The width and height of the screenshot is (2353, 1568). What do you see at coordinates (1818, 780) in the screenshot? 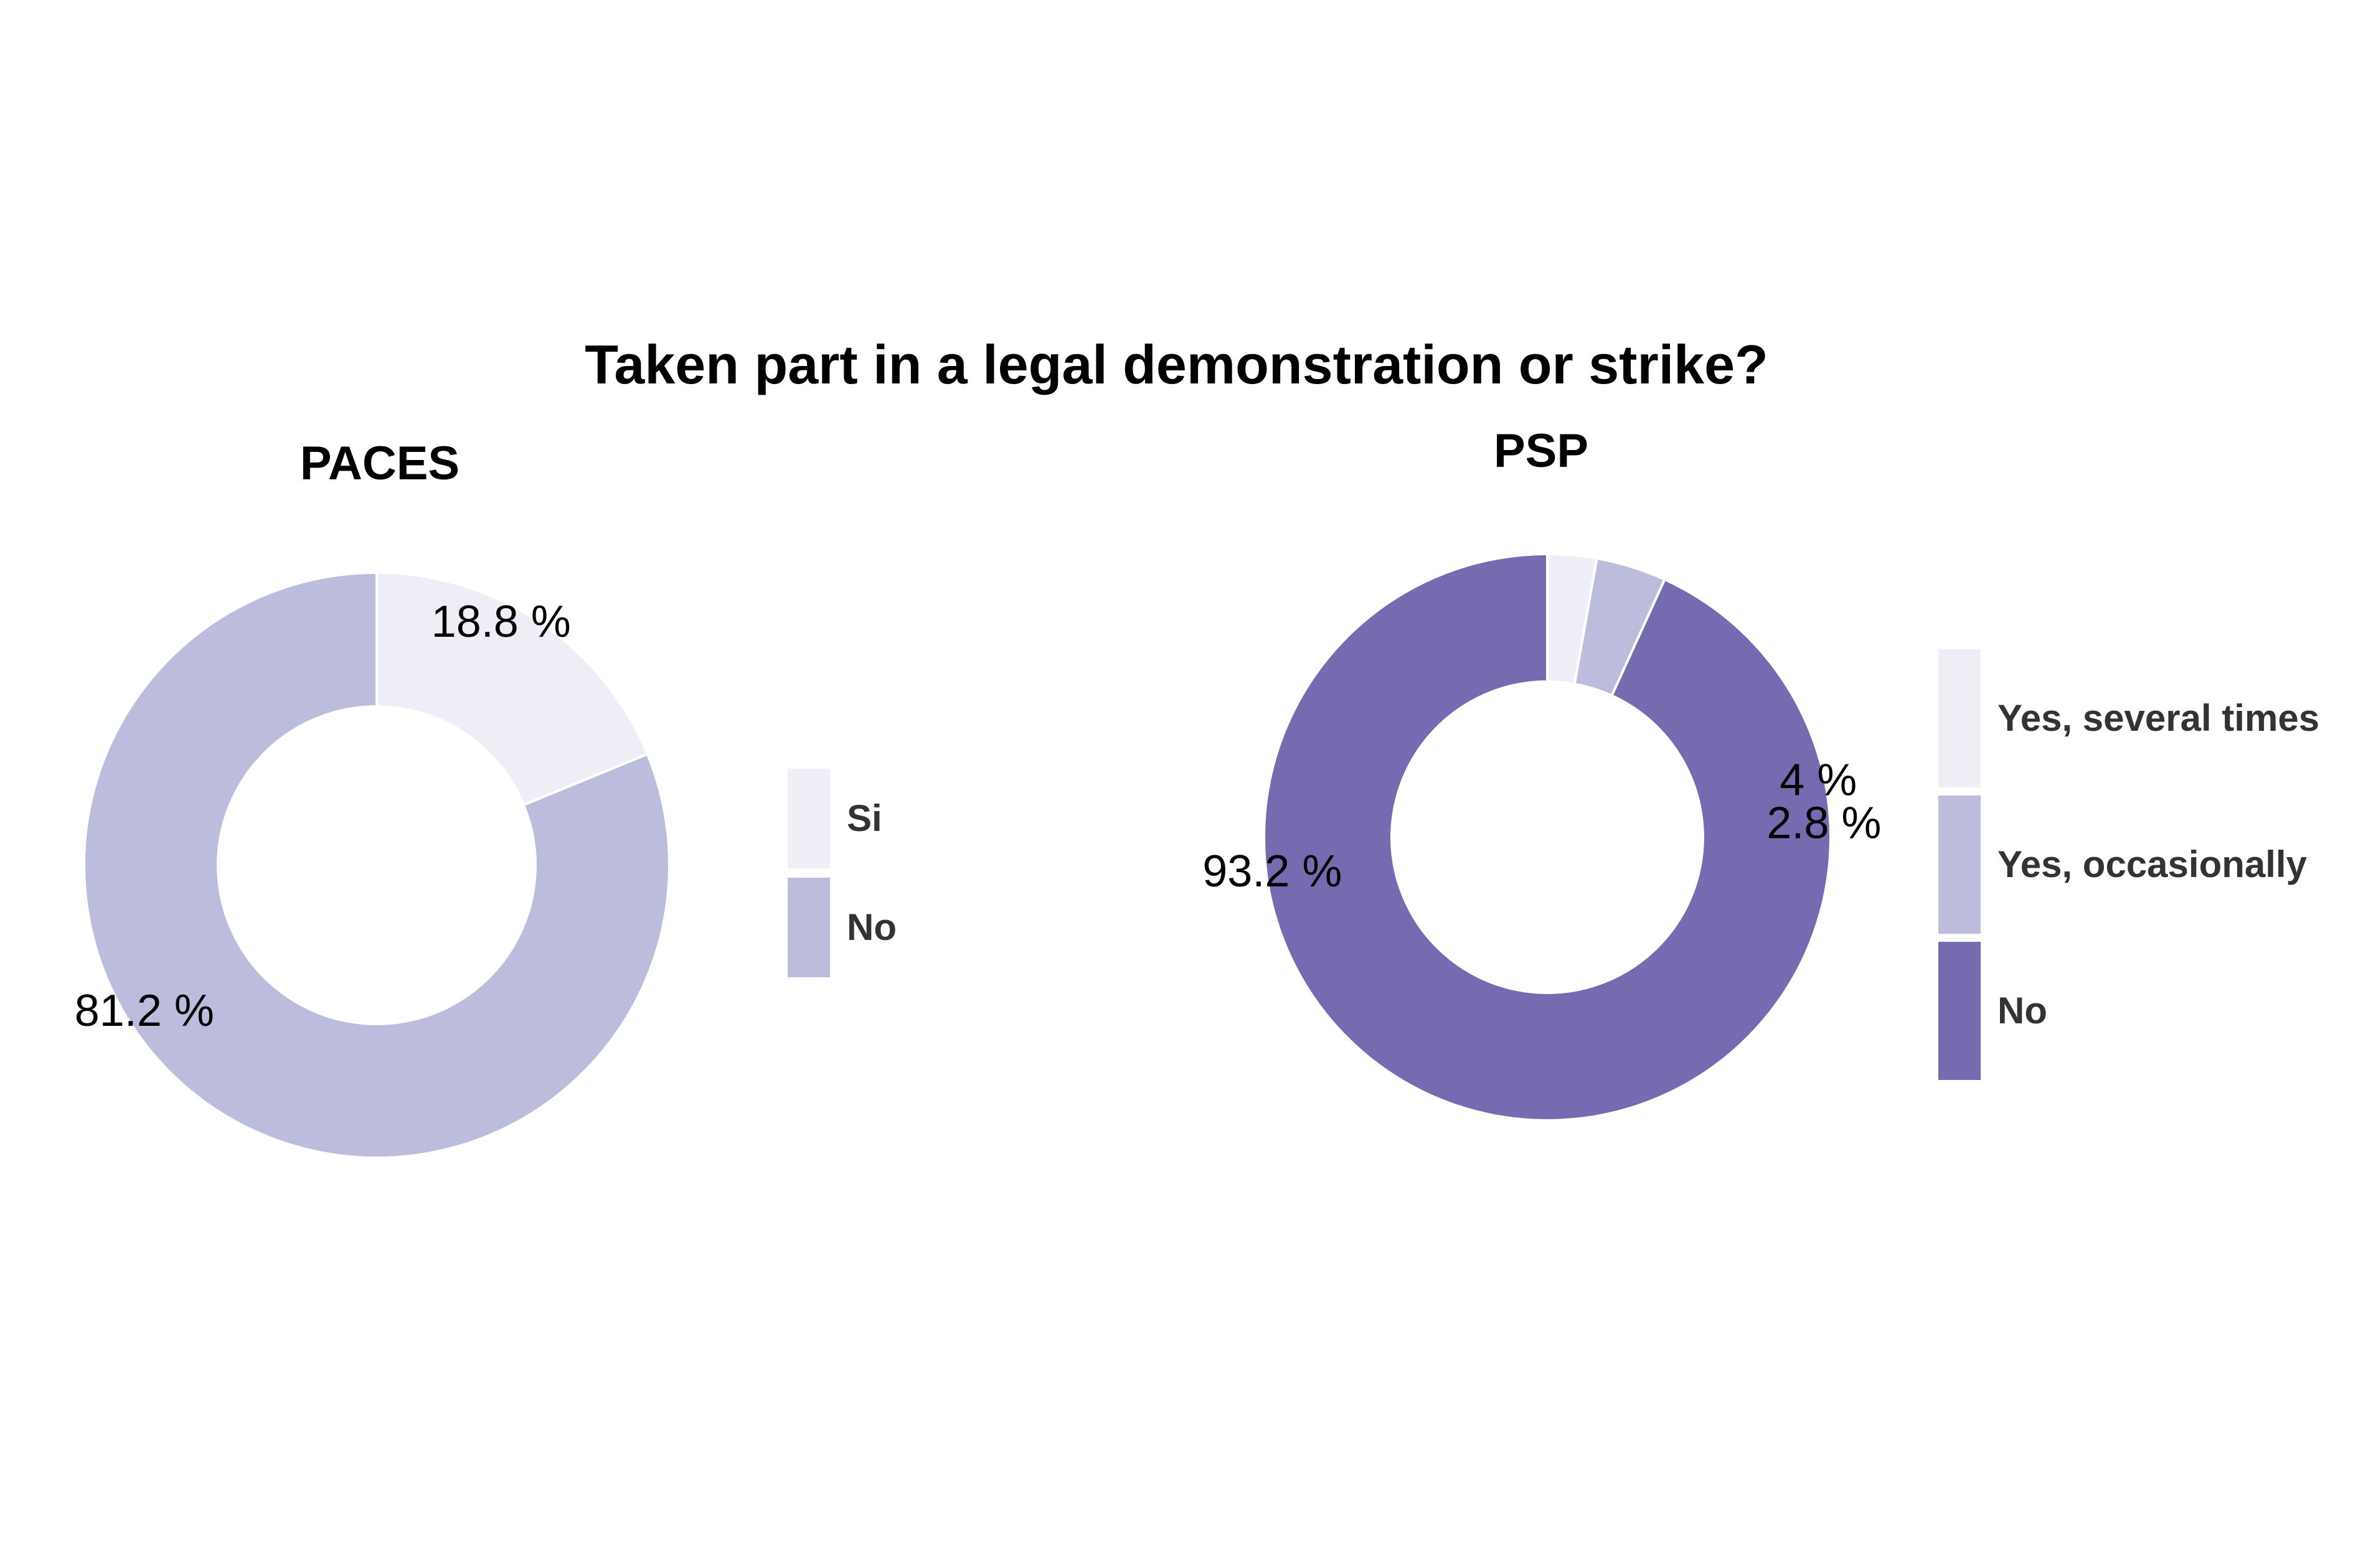
I see `slice-label: 4 %` at bounding box center [1818, 780].